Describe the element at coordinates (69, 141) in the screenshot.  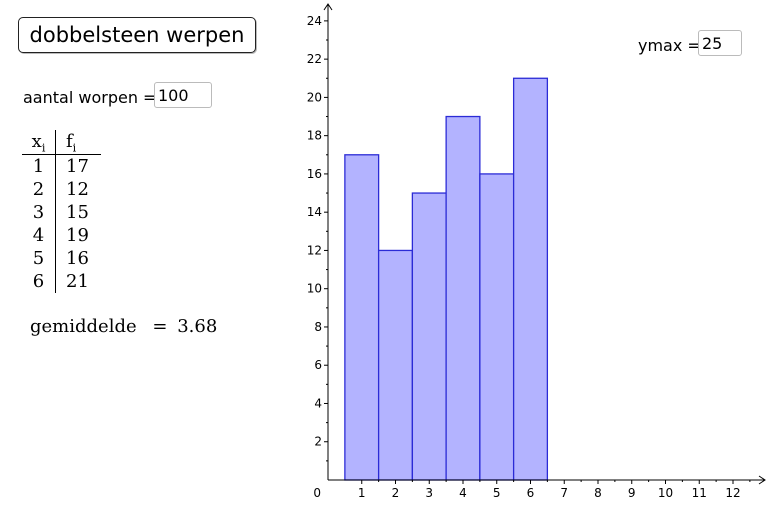
I see `header-f: f` at that location.